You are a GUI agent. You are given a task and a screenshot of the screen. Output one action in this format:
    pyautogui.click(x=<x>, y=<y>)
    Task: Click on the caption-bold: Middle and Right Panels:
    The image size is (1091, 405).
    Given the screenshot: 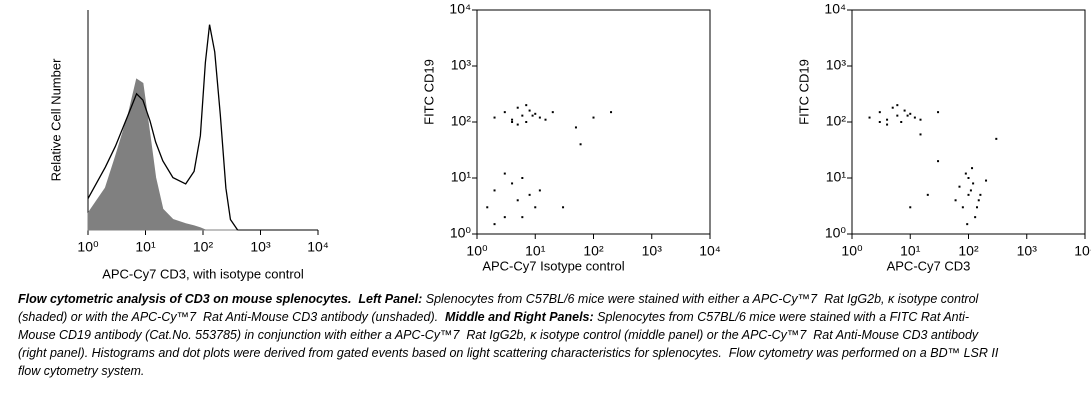 What is the action you would take?
    pyautogui.click(x=519, y=317)
    